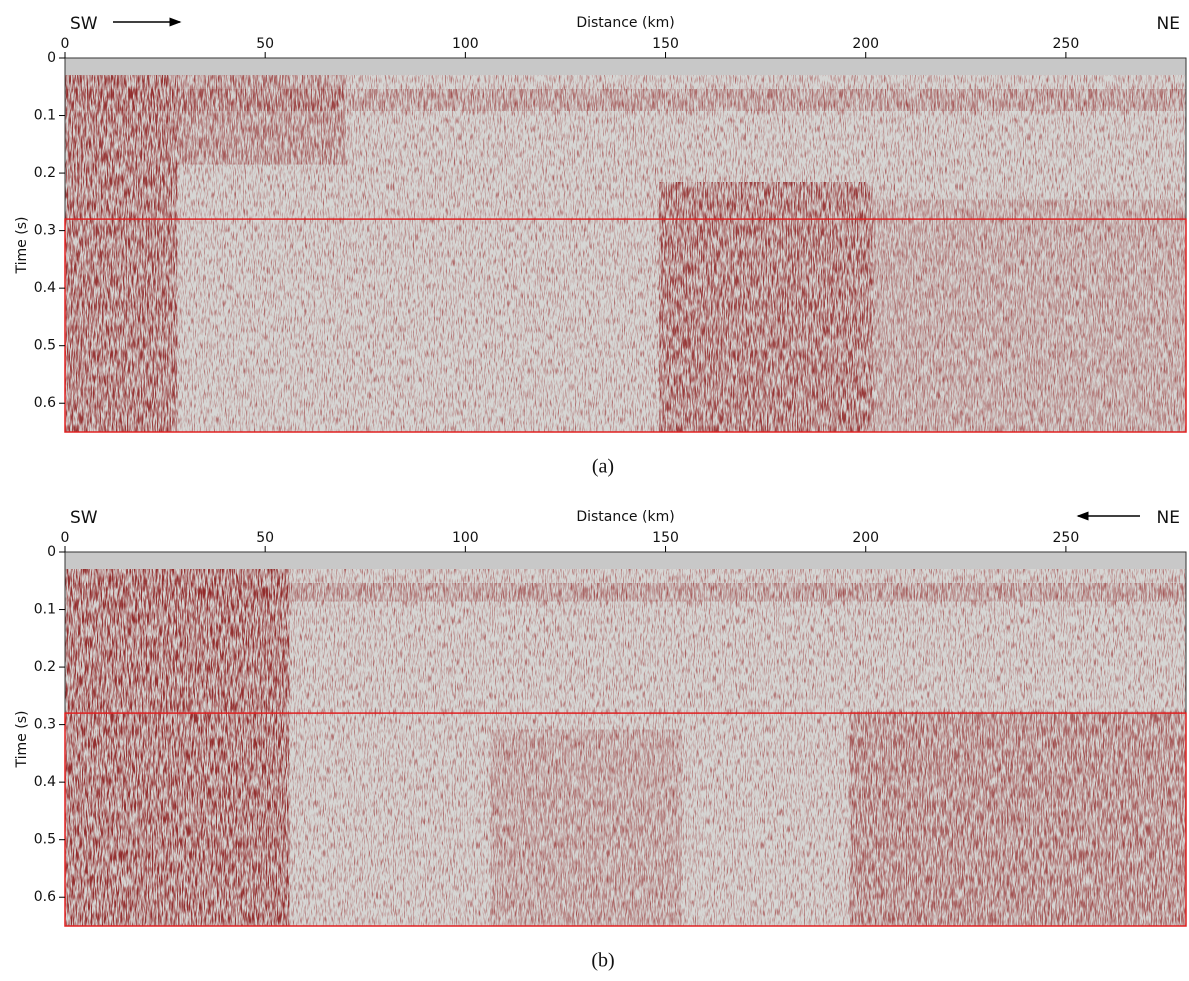 This screenshot has width=1189, height=981. What do you see at coordinates (603, 467) in the screenshot?
I see `caption: (a)` at bounding box center [603, 467].